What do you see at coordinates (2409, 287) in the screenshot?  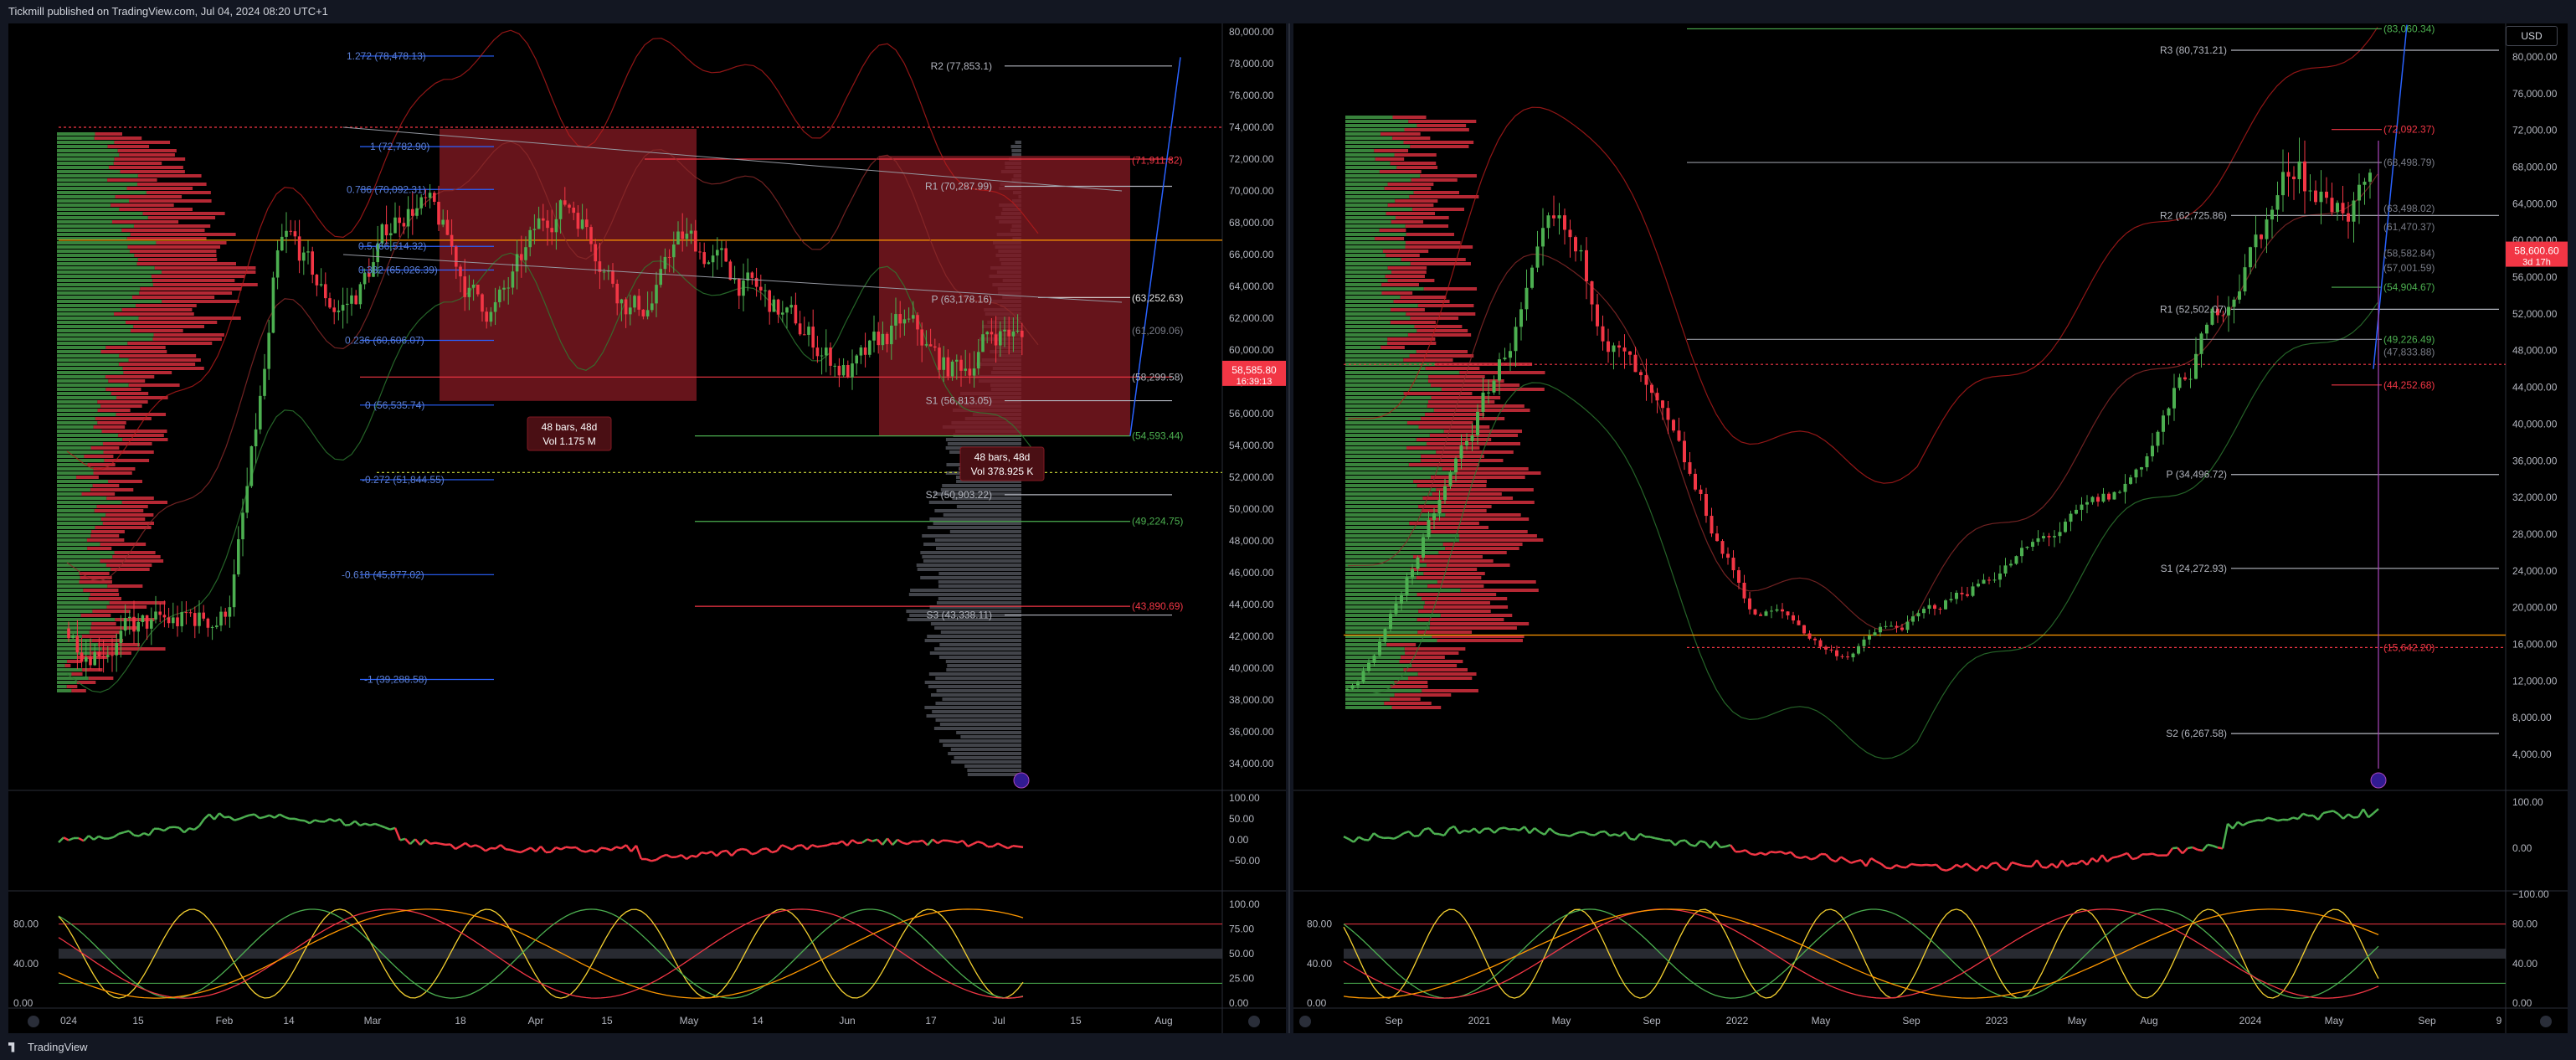 I see `level-label: (54,904.67)` at bounding box center [2409, 287].